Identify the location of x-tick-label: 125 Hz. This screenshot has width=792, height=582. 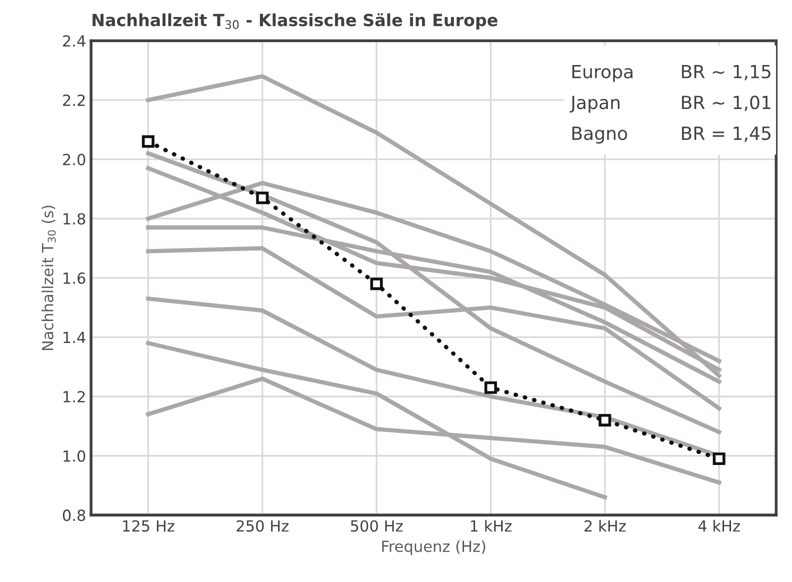
(148, 526).